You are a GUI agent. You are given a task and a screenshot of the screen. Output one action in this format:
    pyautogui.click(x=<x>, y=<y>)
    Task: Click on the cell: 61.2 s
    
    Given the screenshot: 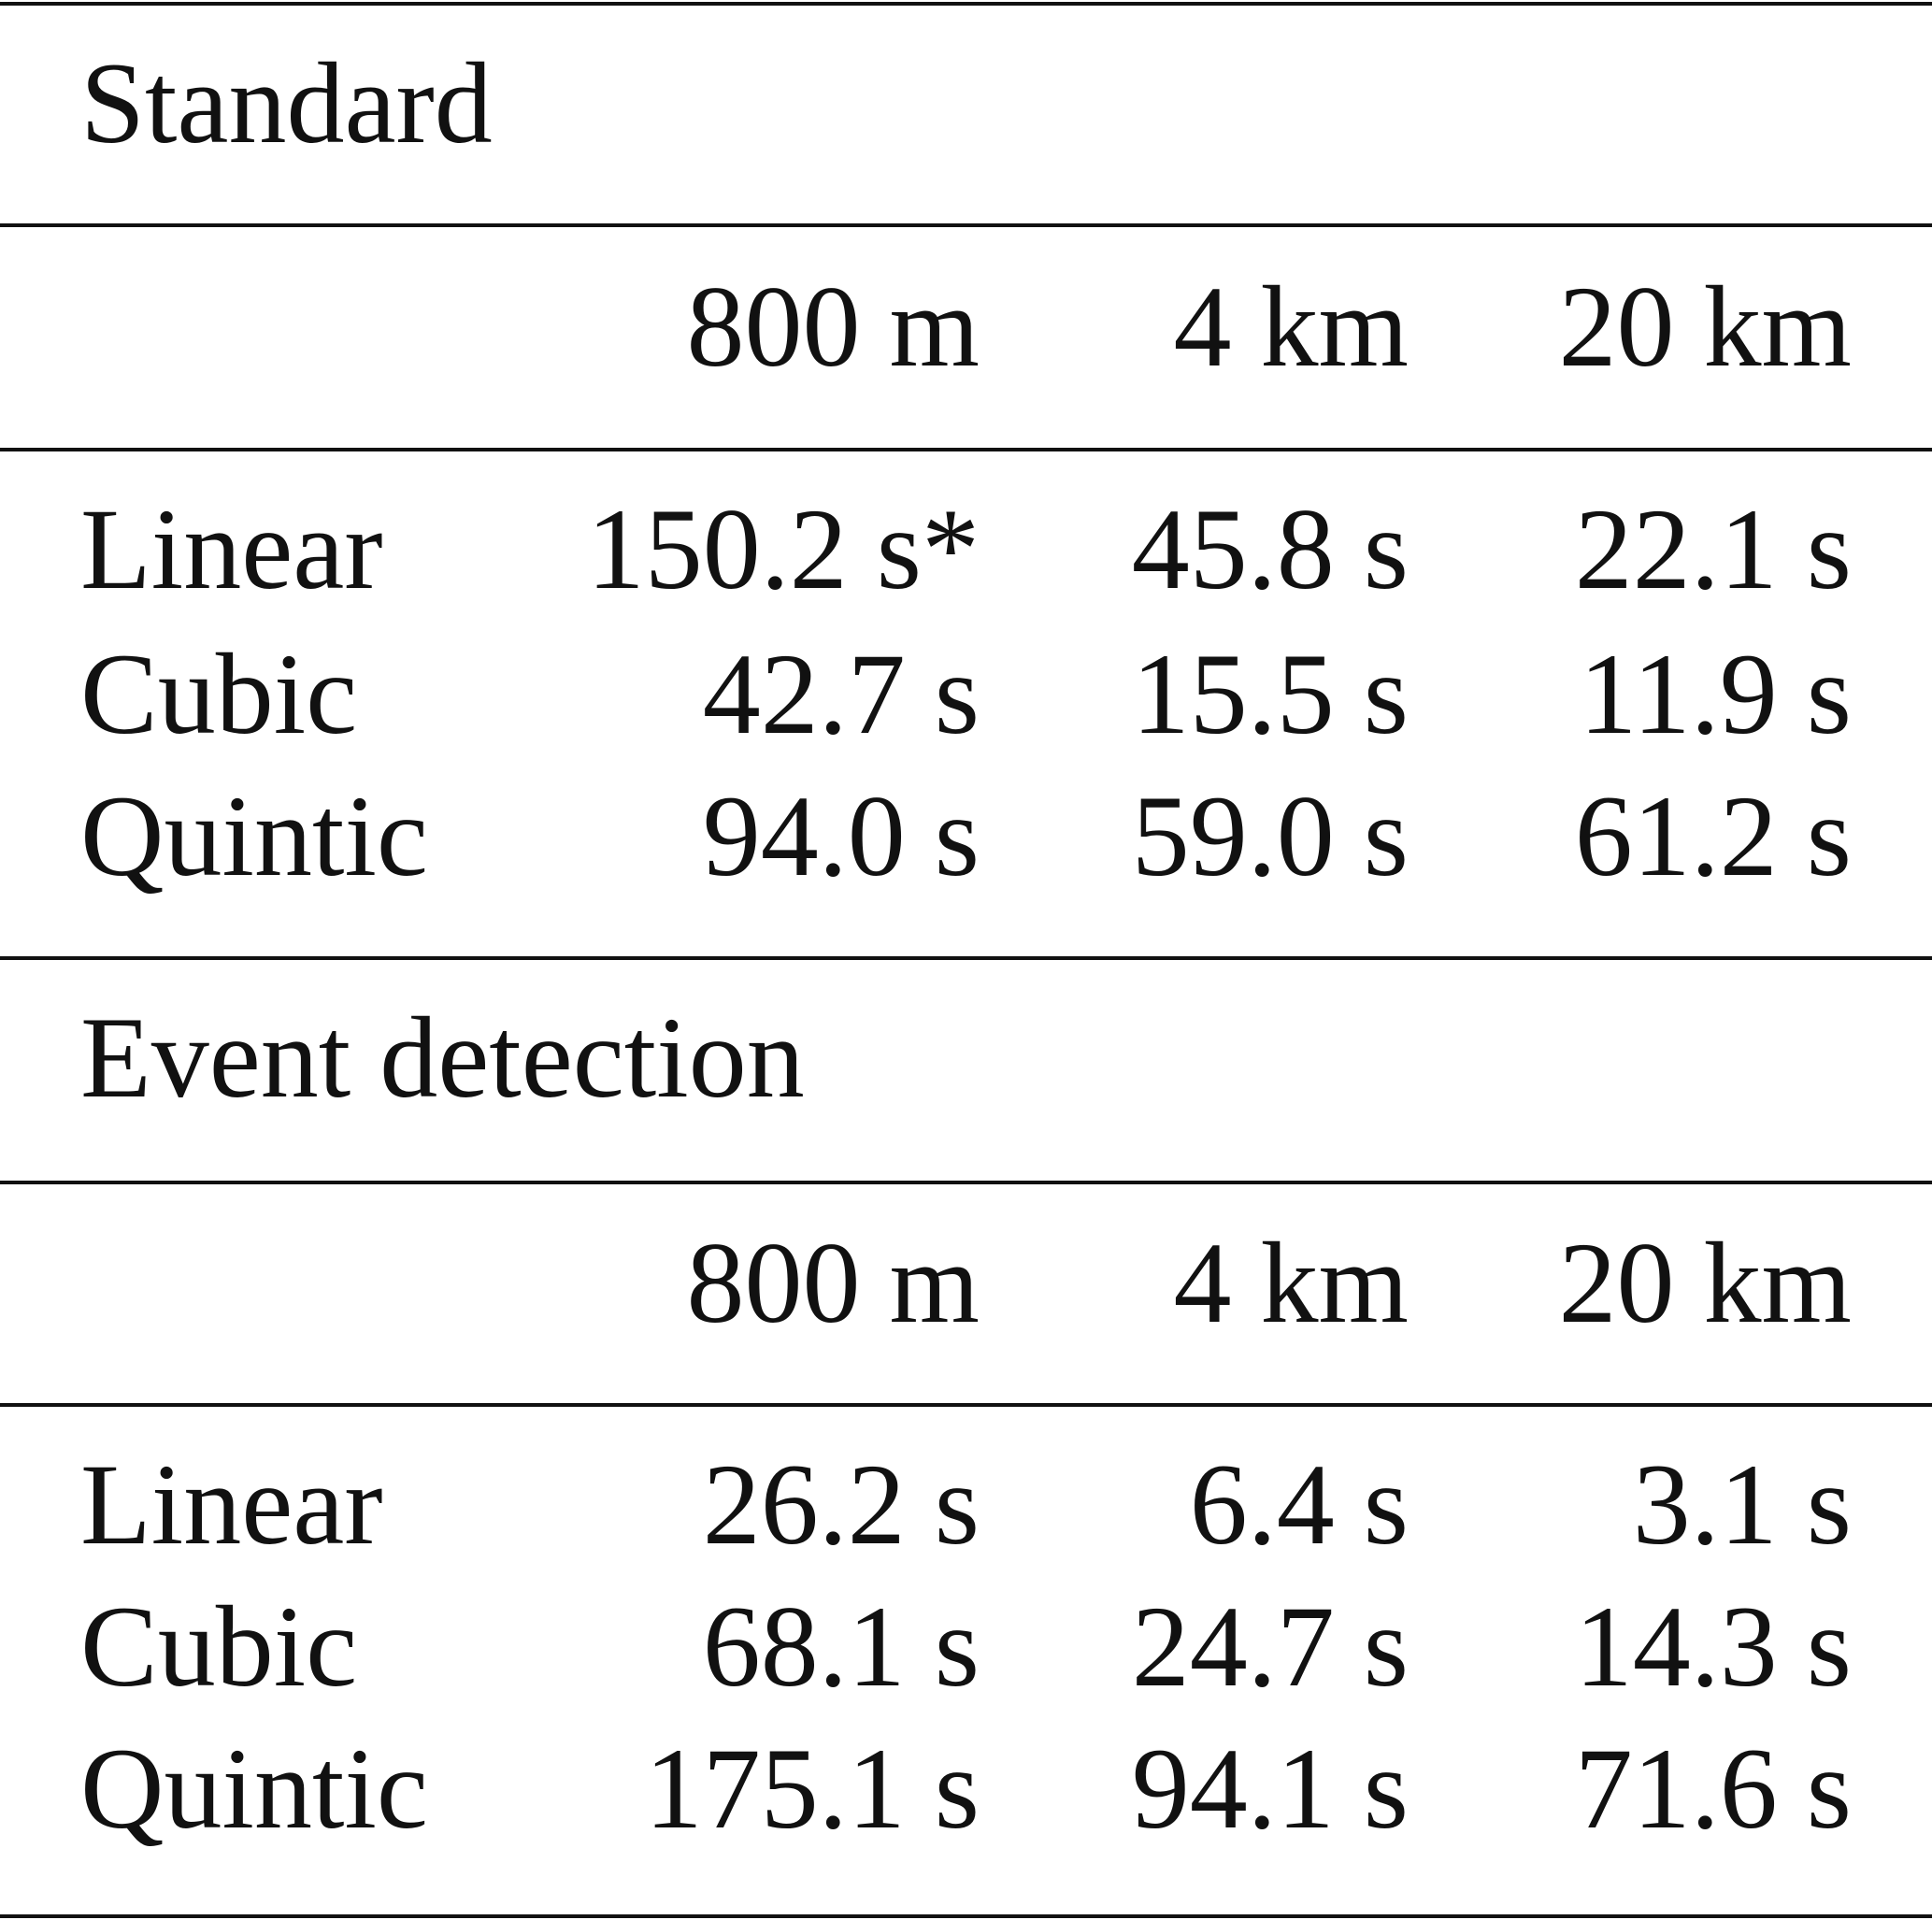 What is the action you would take?
    pyautogui.click(x=1713, y=836)
    